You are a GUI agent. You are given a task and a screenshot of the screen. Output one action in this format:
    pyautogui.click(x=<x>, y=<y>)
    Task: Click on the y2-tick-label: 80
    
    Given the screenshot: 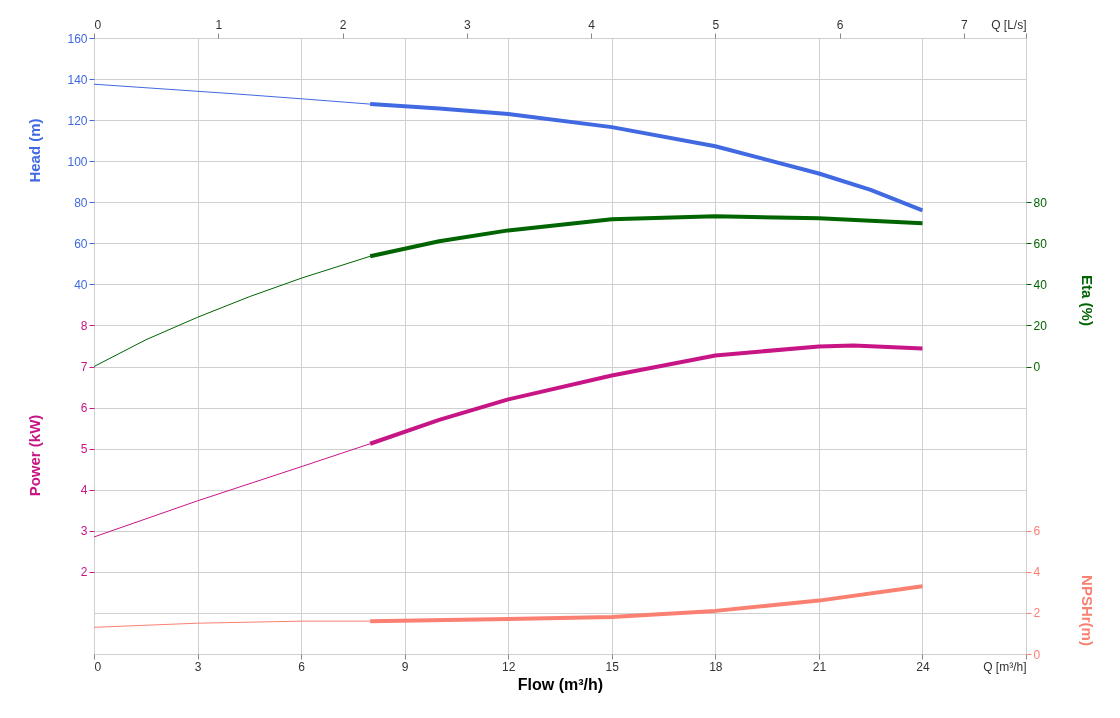 What is the action you would take?
    pyautogui.click(x=1040, y=202)
    